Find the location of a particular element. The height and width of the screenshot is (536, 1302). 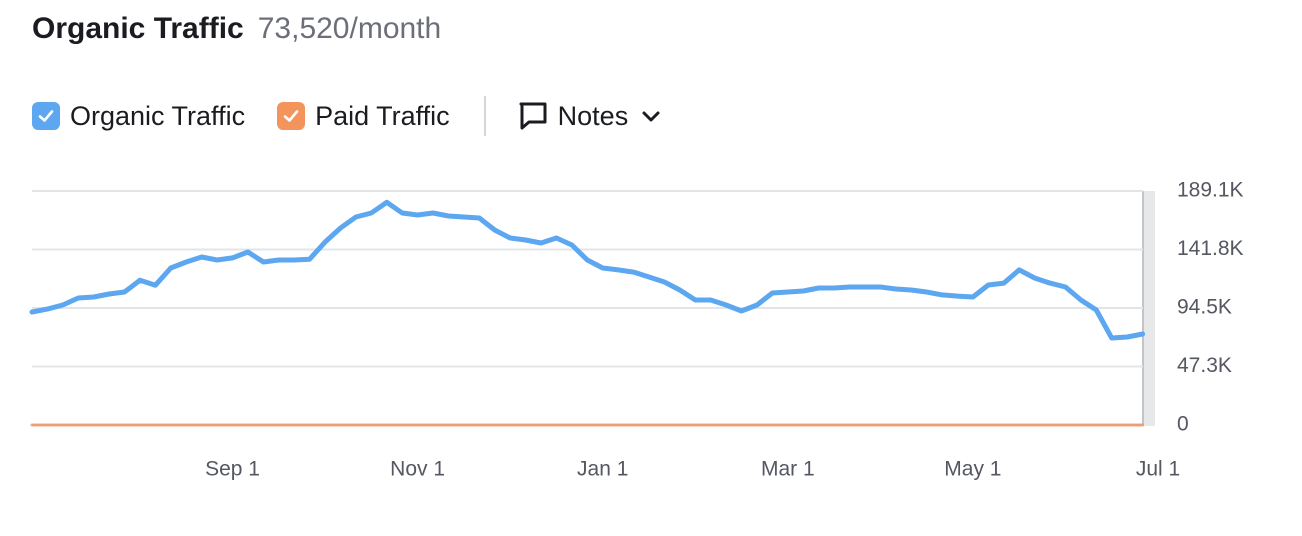

x-tick-label: Nov 1 is located at coordinates (417, 469).